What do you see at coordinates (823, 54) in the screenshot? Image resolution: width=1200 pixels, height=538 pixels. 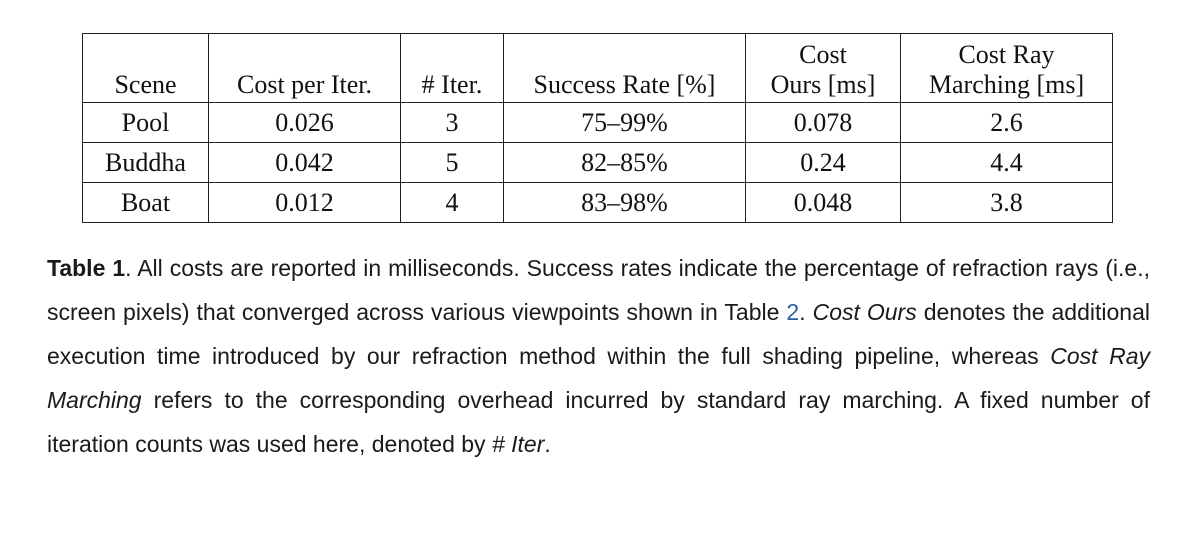 I see `header-text: Cost` at bounding box center [823, 54].